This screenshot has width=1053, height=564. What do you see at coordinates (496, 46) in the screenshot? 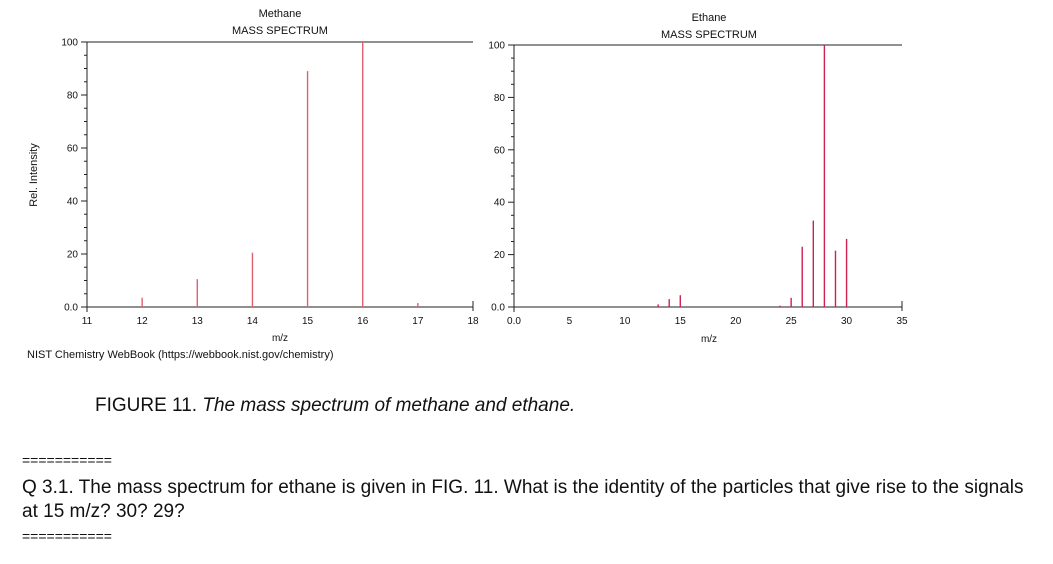
I see `ethane-y-tick-label: 100` at bounding box center [496, 46].